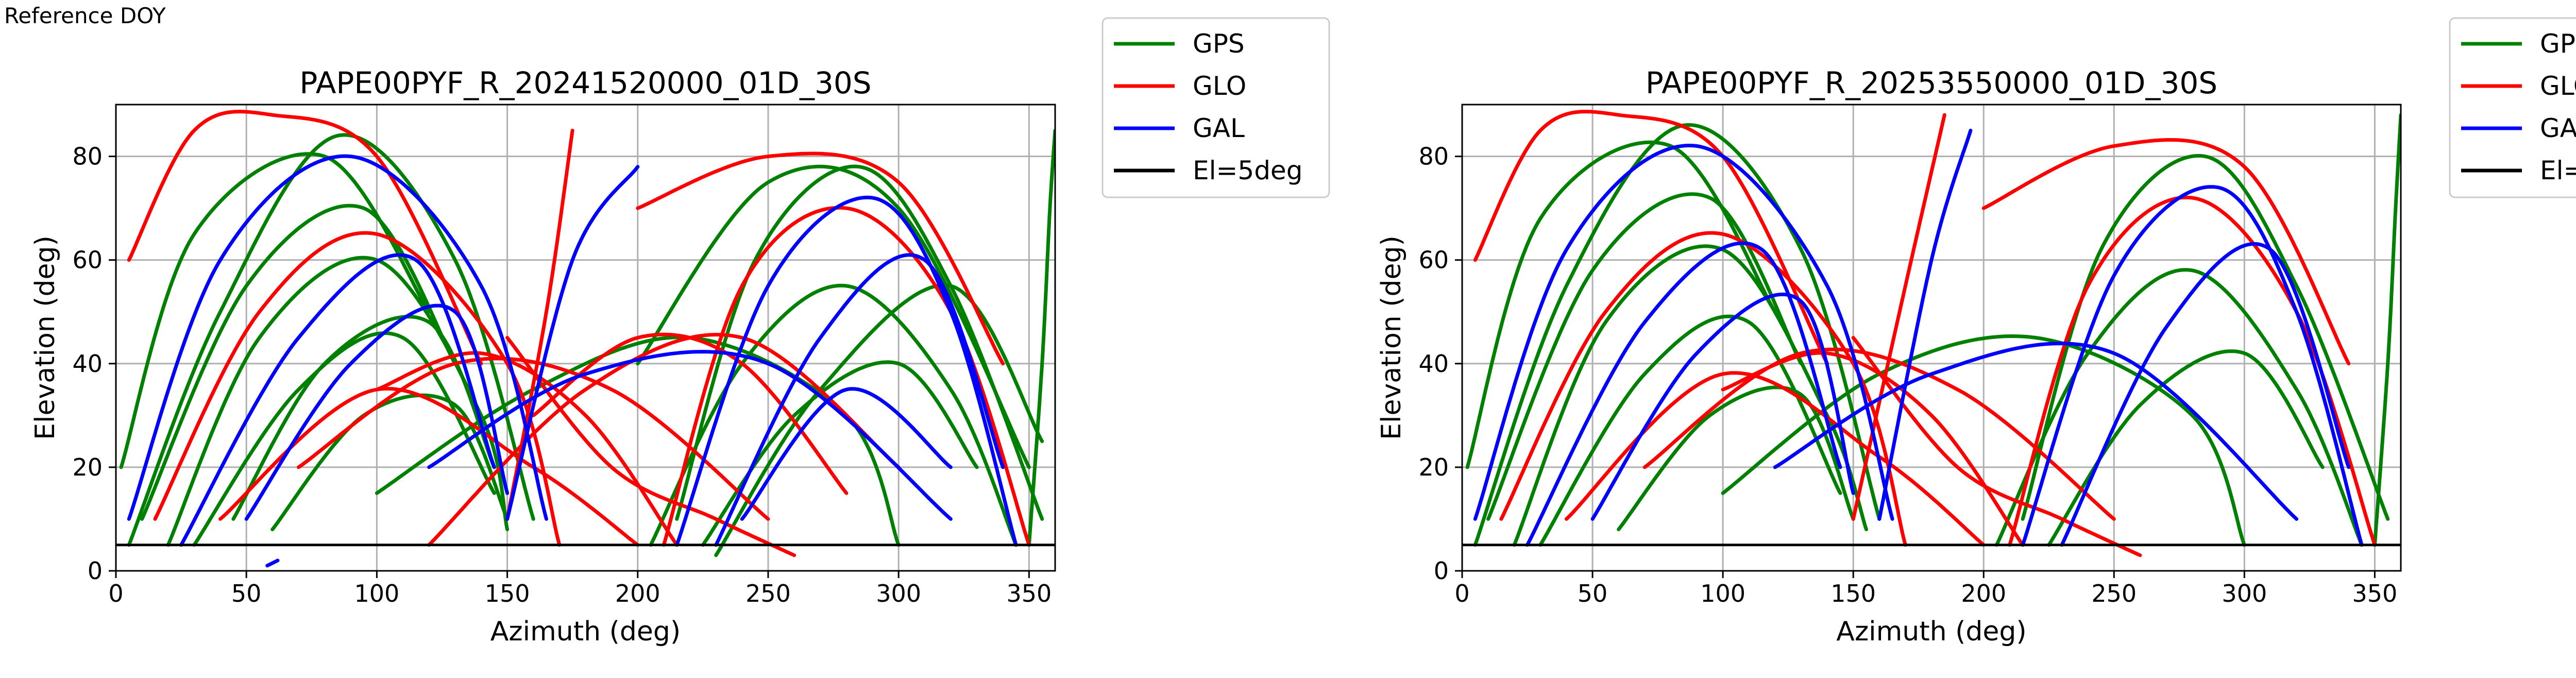 The height and width of the screenshot is (678, 2576). I want to click on x-tick-label: 350, so click(2374, 593).